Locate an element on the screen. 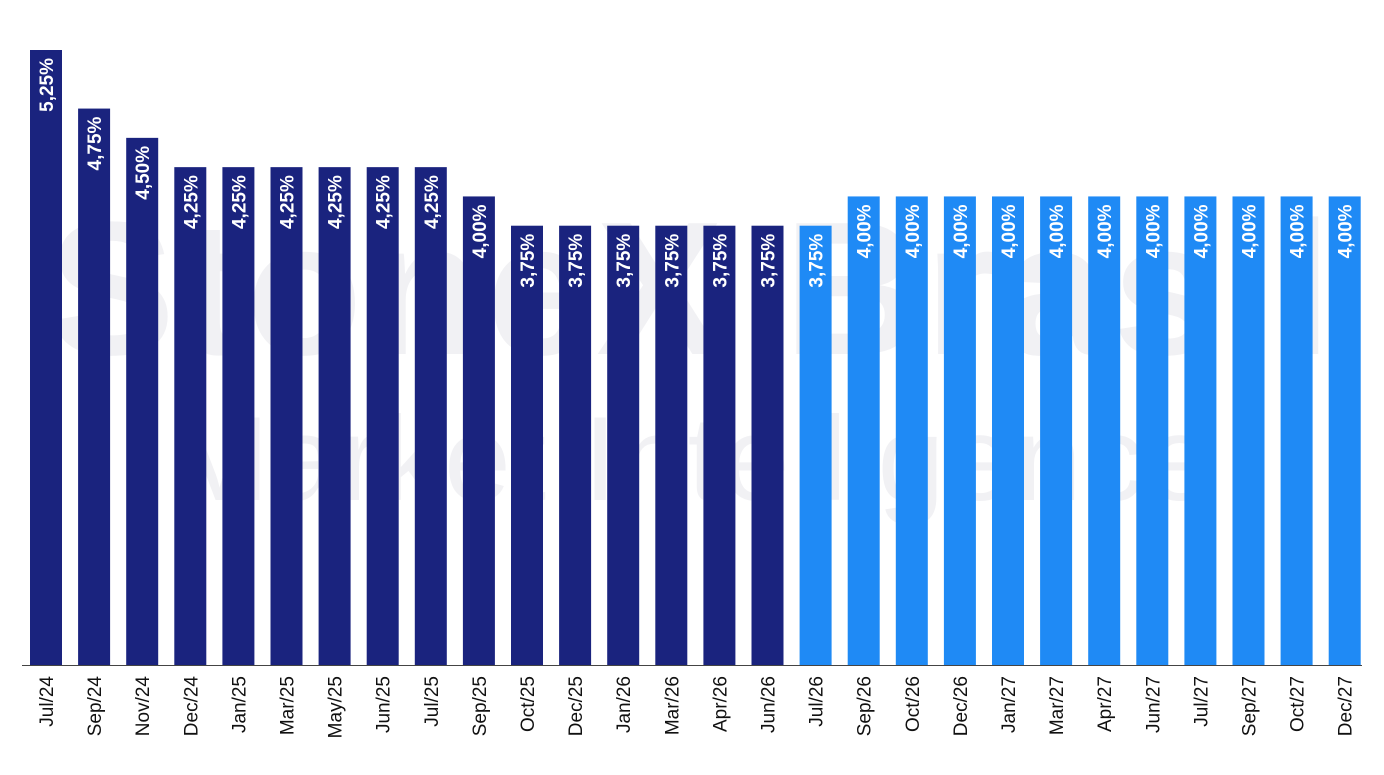 This screenshot has height=775, width=1384. x-tick-label: Oct/25 is located at coordinates (528, 704).